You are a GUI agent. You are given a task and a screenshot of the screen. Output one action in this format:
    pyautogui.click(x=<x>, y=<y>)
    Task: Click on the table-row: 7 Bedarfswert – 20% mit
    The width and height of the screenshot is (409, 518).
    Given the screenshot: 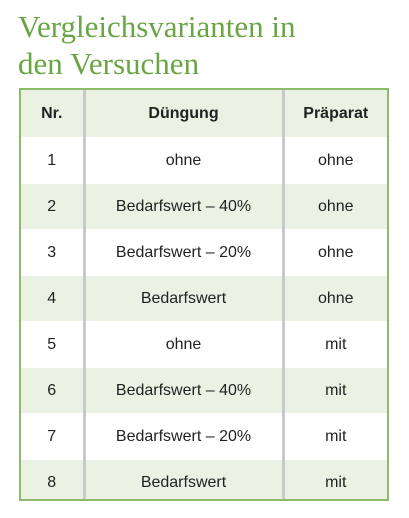 What is the action you would take?
    pyautogui.click(x=204, y=436)
    